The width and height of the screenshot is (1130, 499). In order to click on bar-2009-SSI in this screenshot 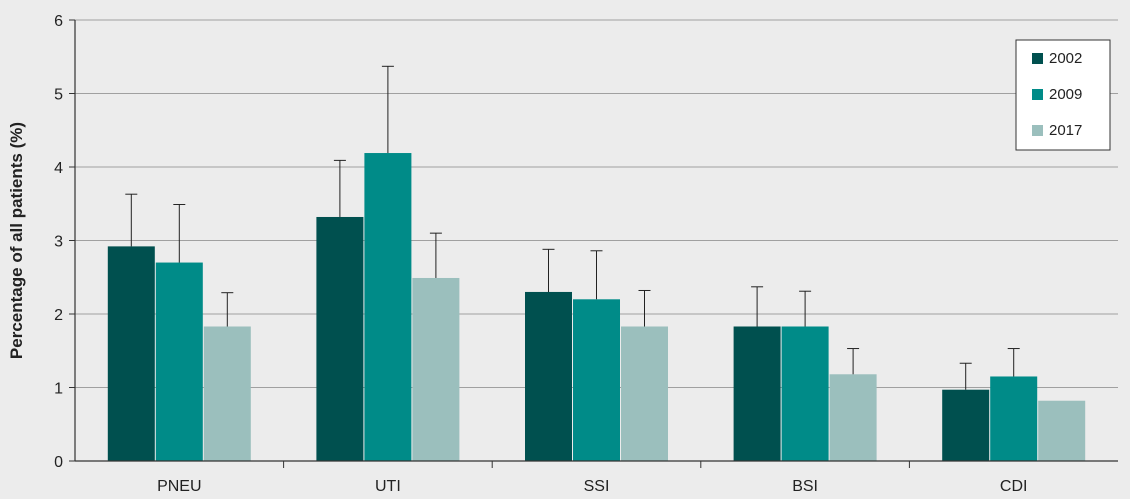, I will do `click(596, 380)`.